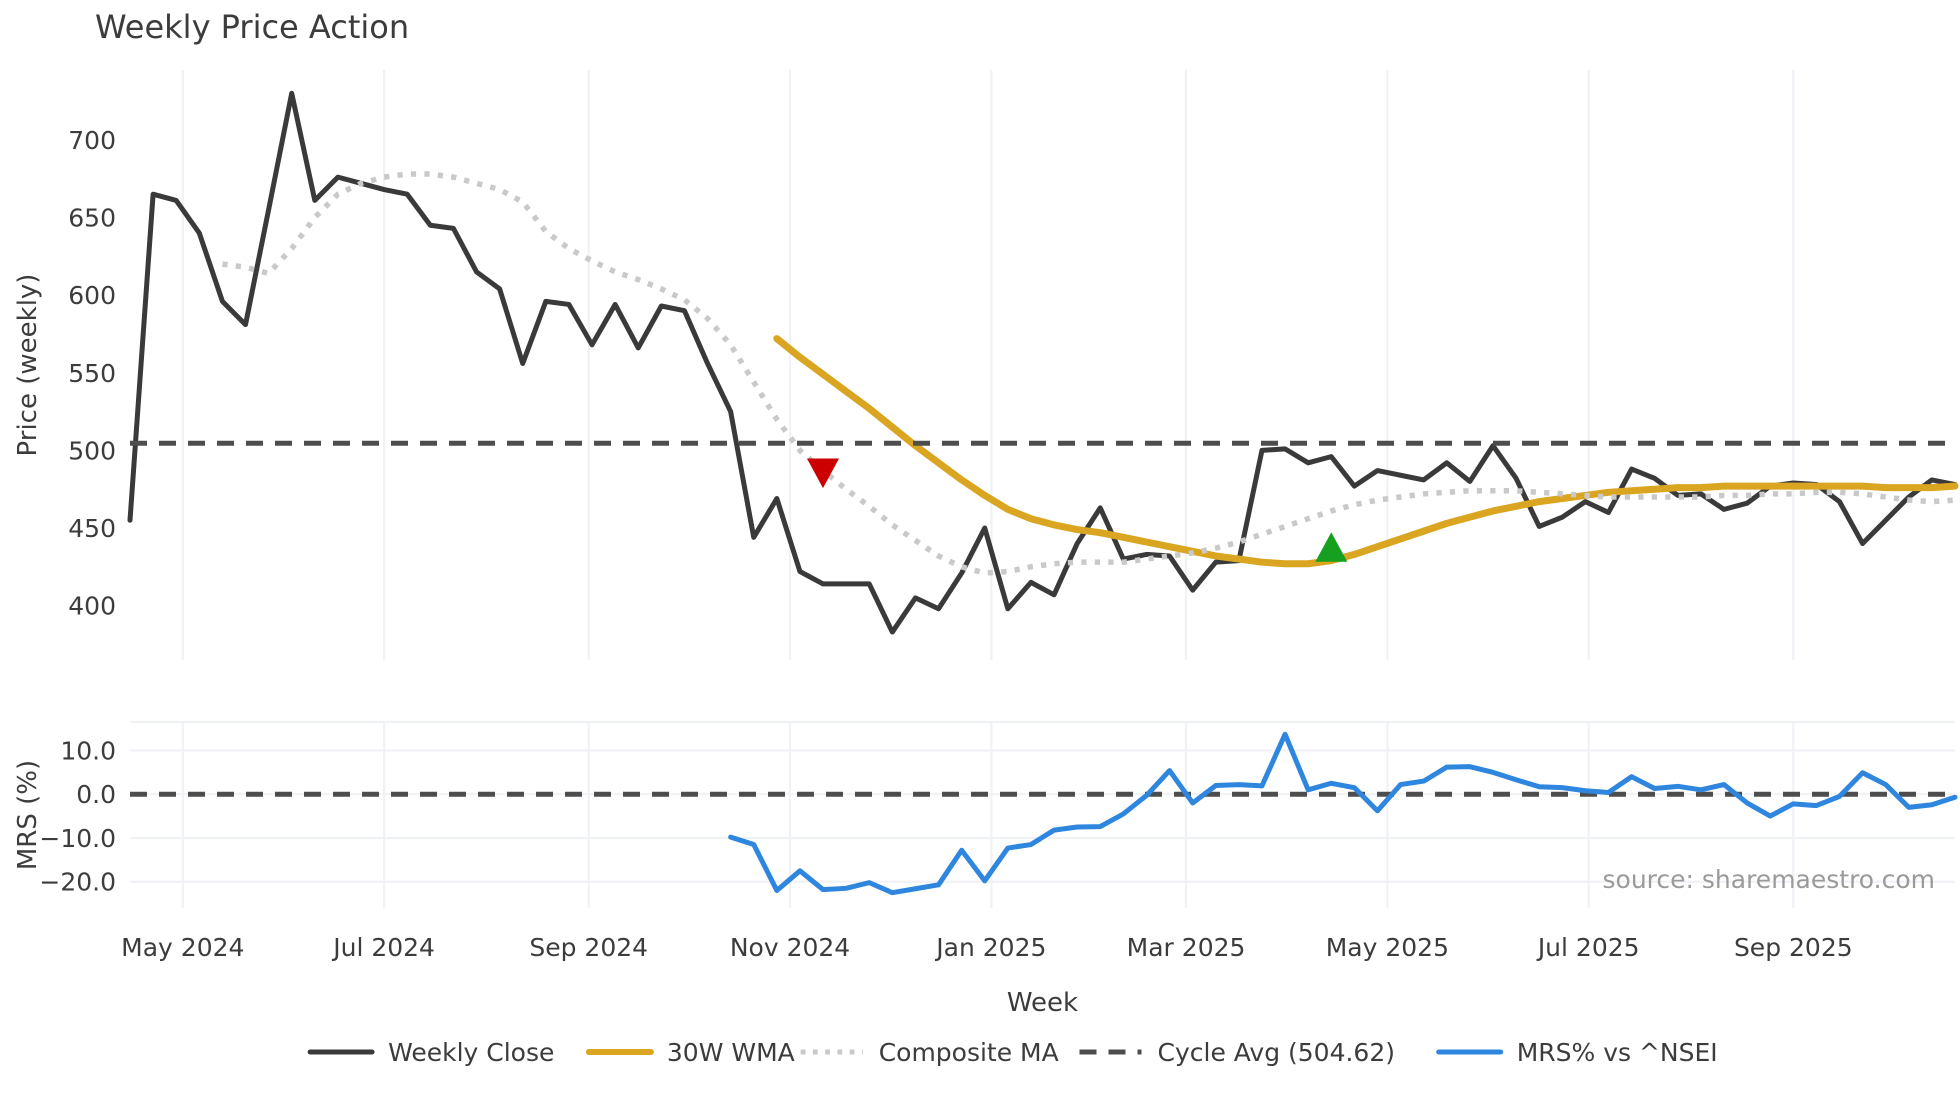 This screenshot has height=1102, width=1960. What do you see at coordinates (1277, 1052) in the screenshot?
I see `legend-label-3: Cycle Avg (504.62)` at bounding box center [1277, 1052].